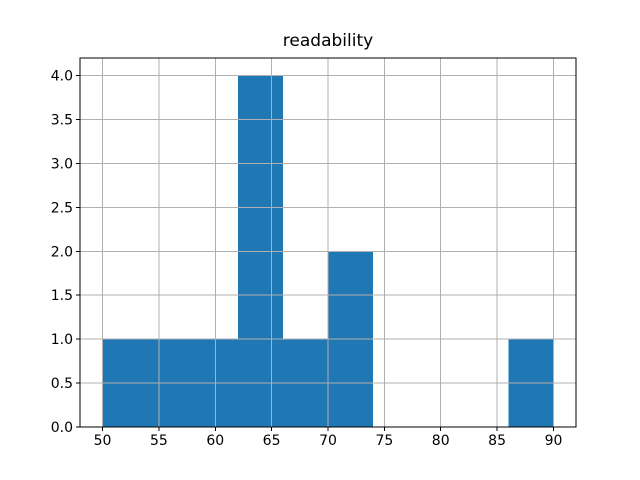 The width and height of the screenshot is (640, 480). Describe the element at coordinates (62, 428) in the screenshot. I see `y-tick-label: 0.0` at that location.